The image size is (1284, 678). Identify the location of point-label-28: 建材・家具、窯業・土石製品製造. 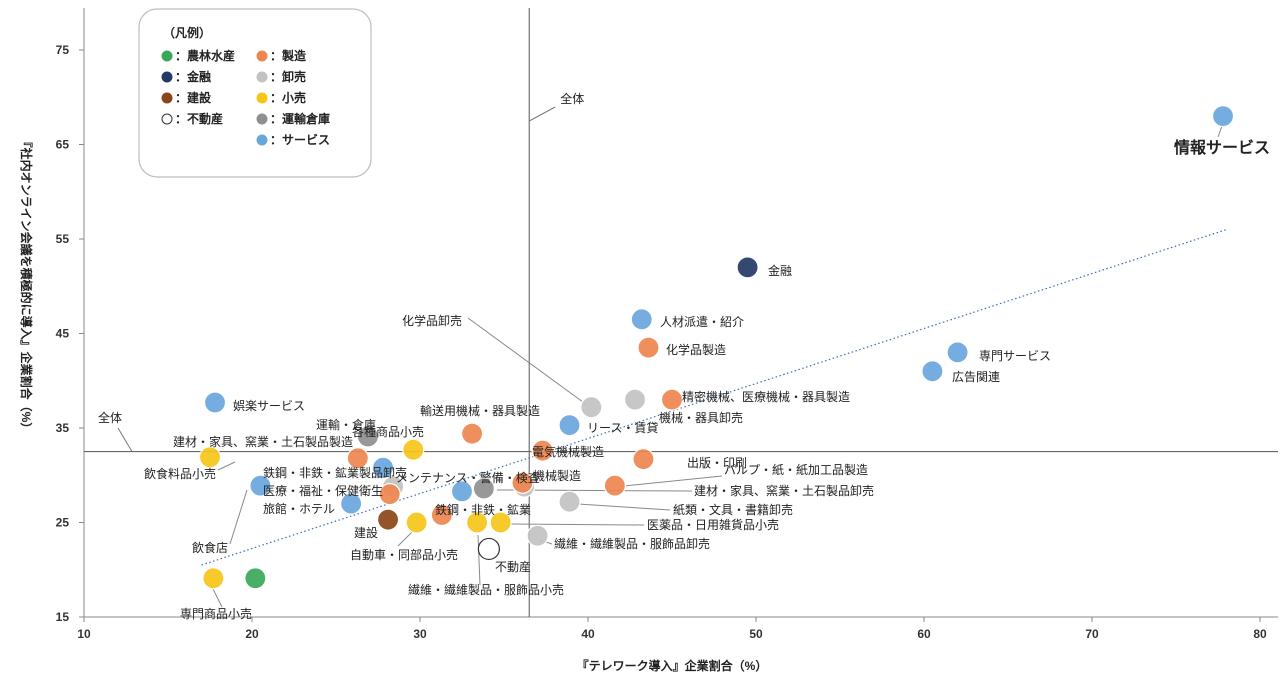
(263, 441).